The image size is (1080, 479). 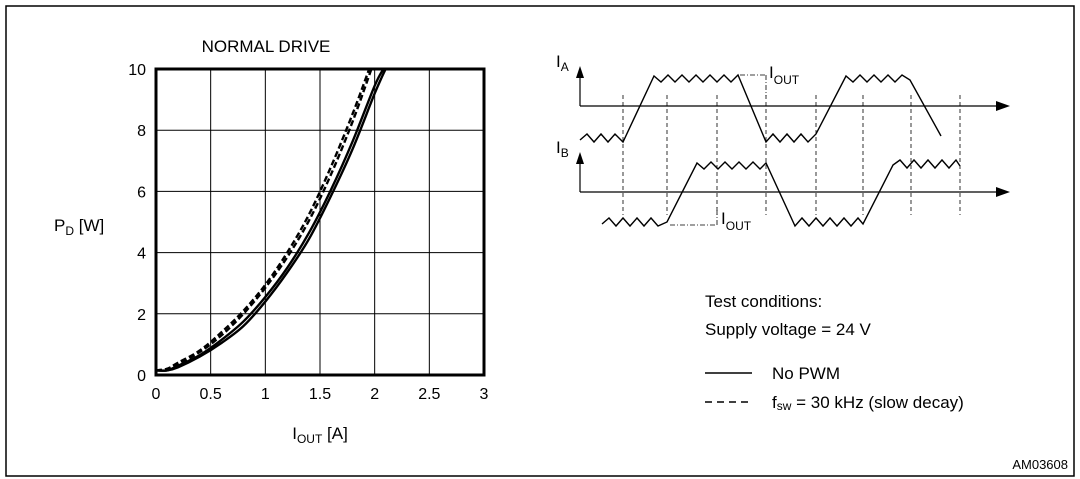 What do you see at coordinates (1040, 464) in the screenshot?
I see `figure-id: AM03608` at bounding box center [1040, 464].